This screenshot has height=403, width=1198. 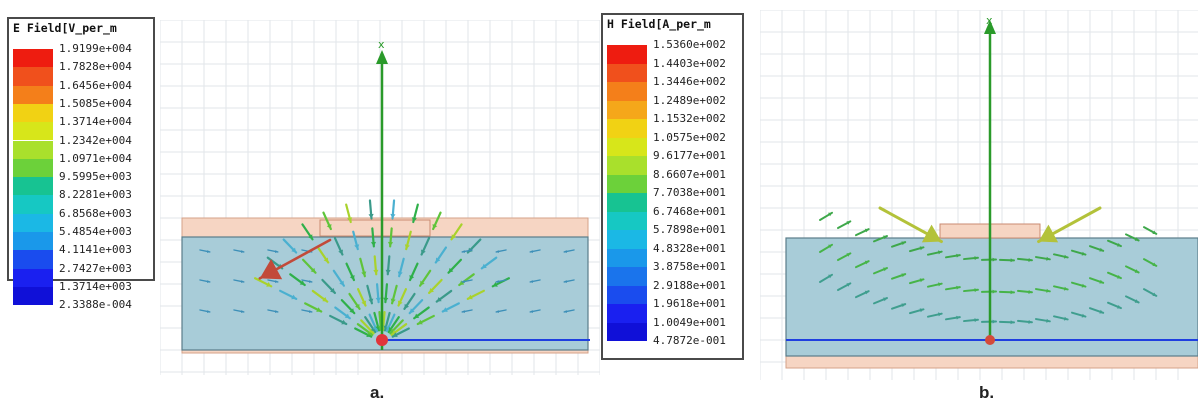 What do you see at coordinates (689, 211) in the screenshot?
I see `legend-value: 6.7468e+001` at bounding box center [689, 211].